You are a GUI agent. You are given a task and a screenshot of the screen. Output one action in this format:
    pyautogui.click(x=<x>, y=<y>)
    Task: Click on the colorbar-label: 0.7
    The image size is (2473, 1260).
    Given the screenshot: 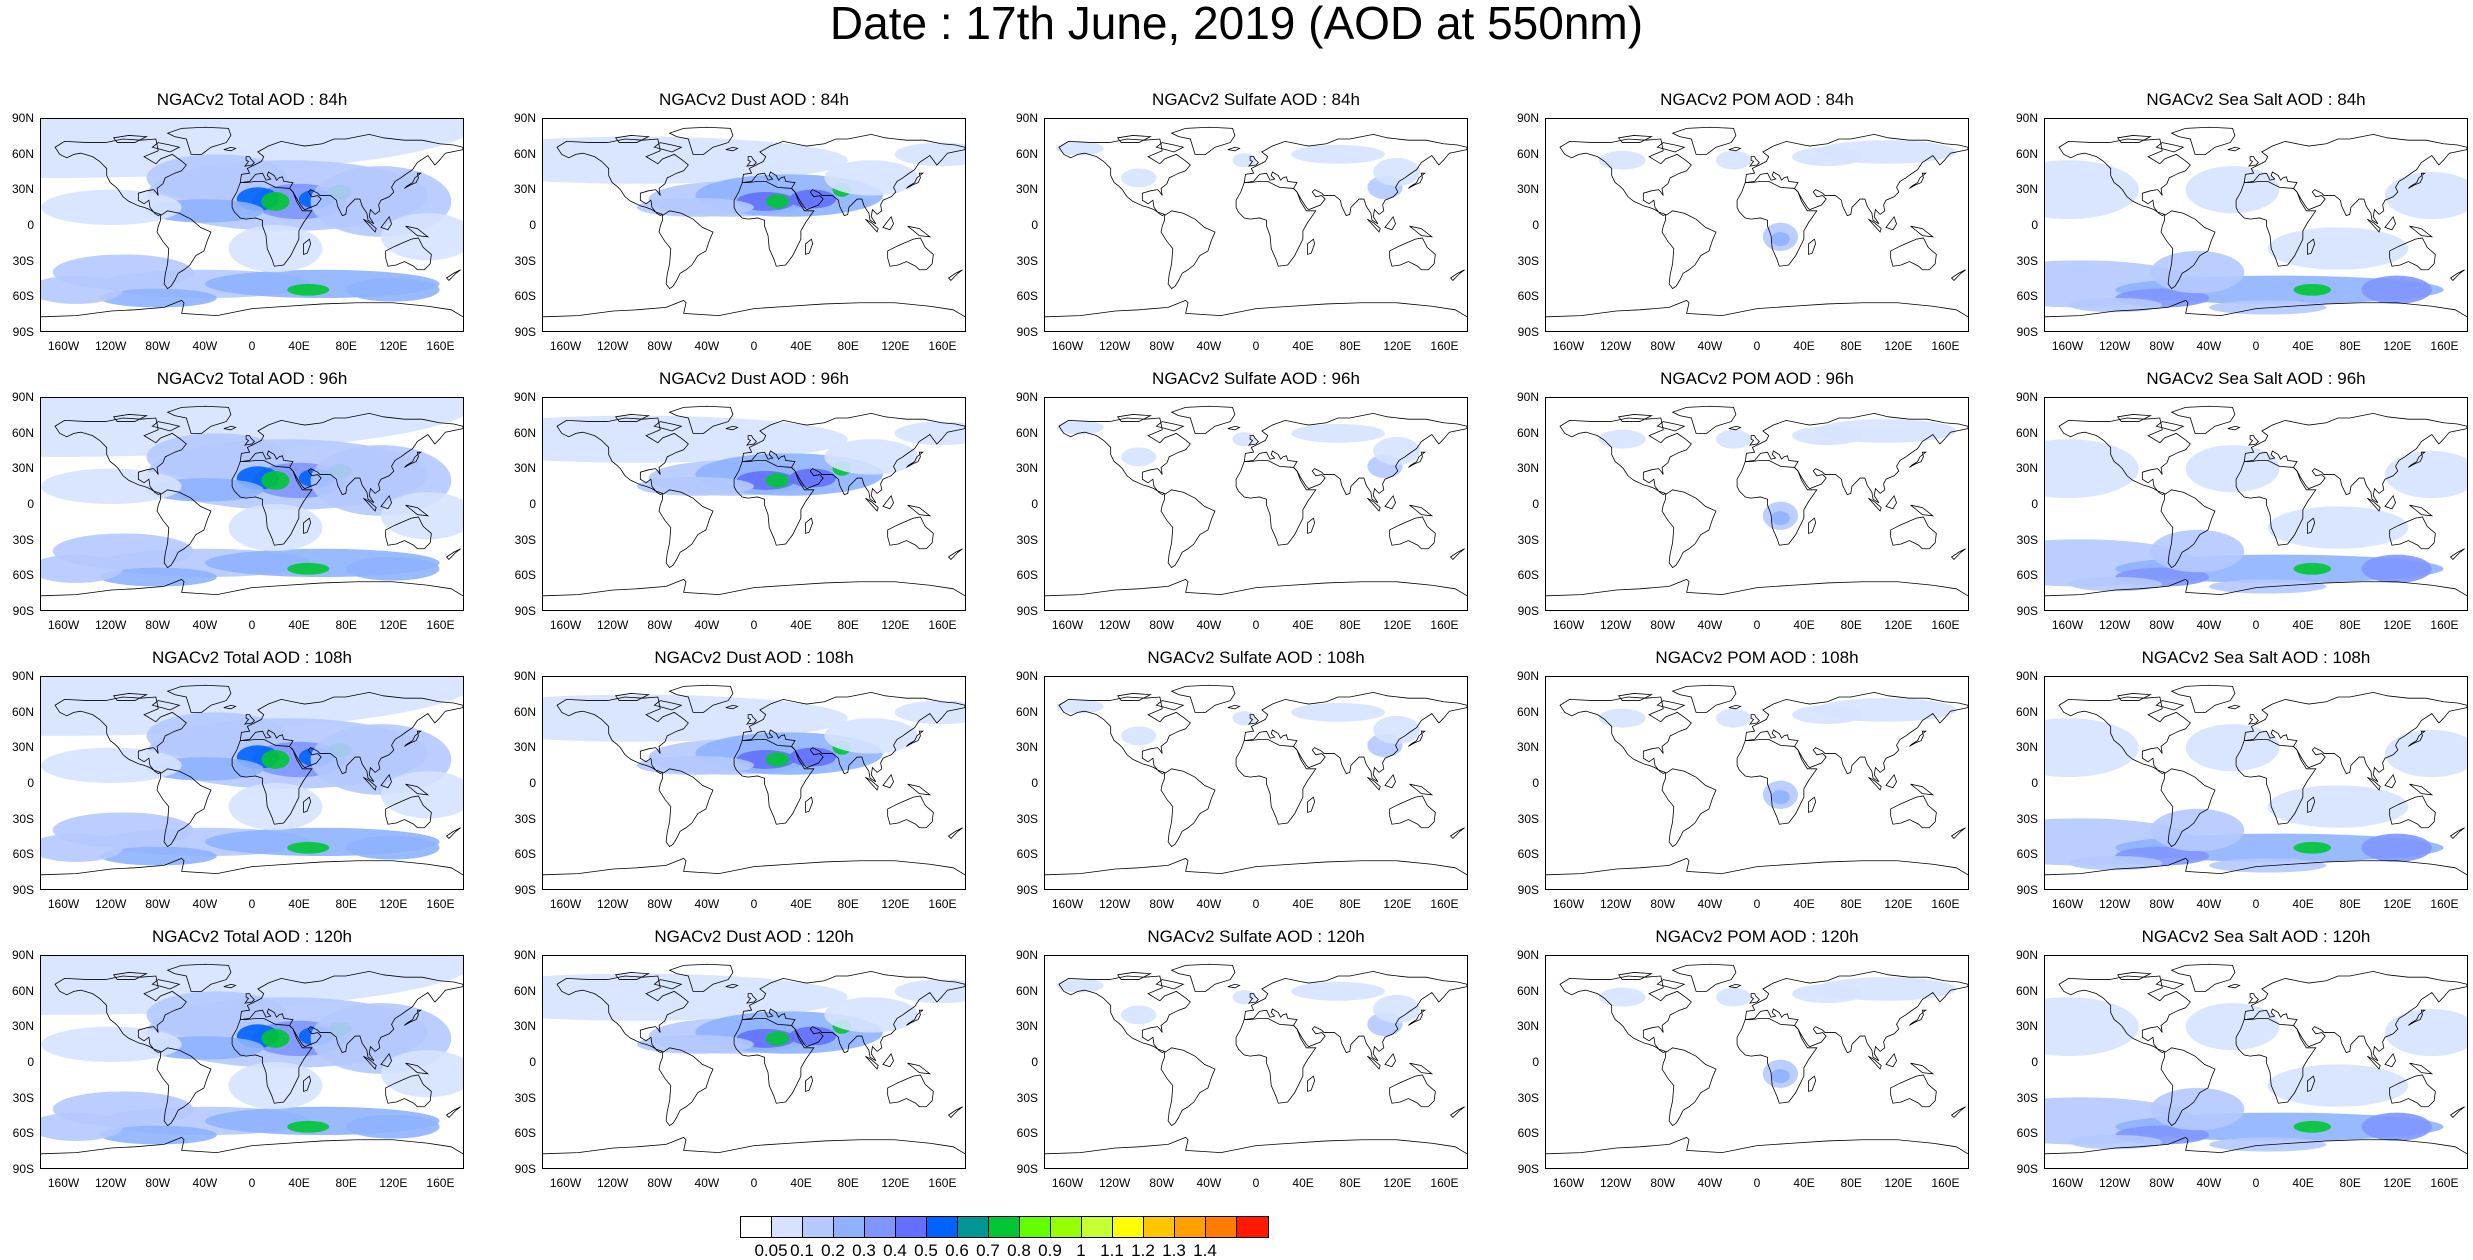 What is the action you would take?
    pyautogui.click(x=988, y=1250)
    